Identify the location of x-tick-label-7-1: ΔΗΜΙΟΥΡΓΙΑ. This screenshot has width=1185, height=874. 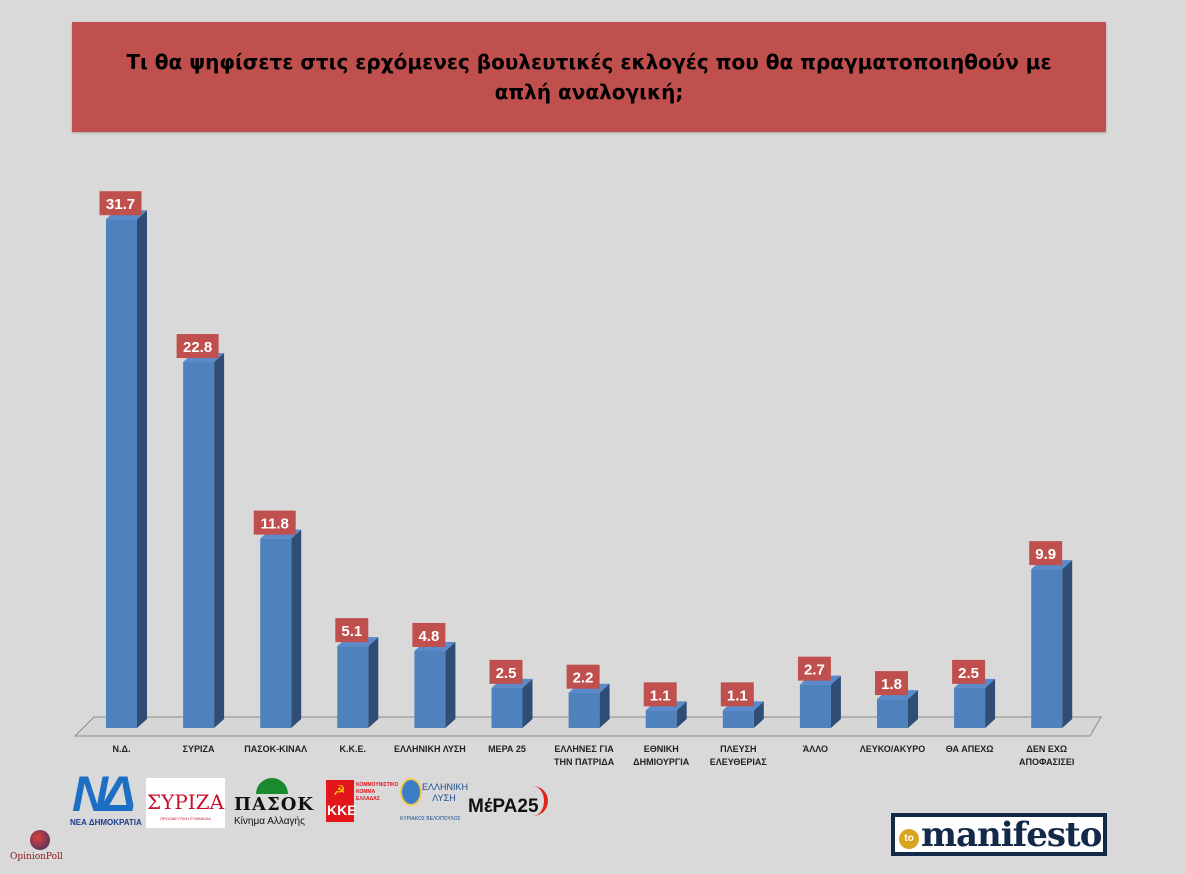
(661, 762).